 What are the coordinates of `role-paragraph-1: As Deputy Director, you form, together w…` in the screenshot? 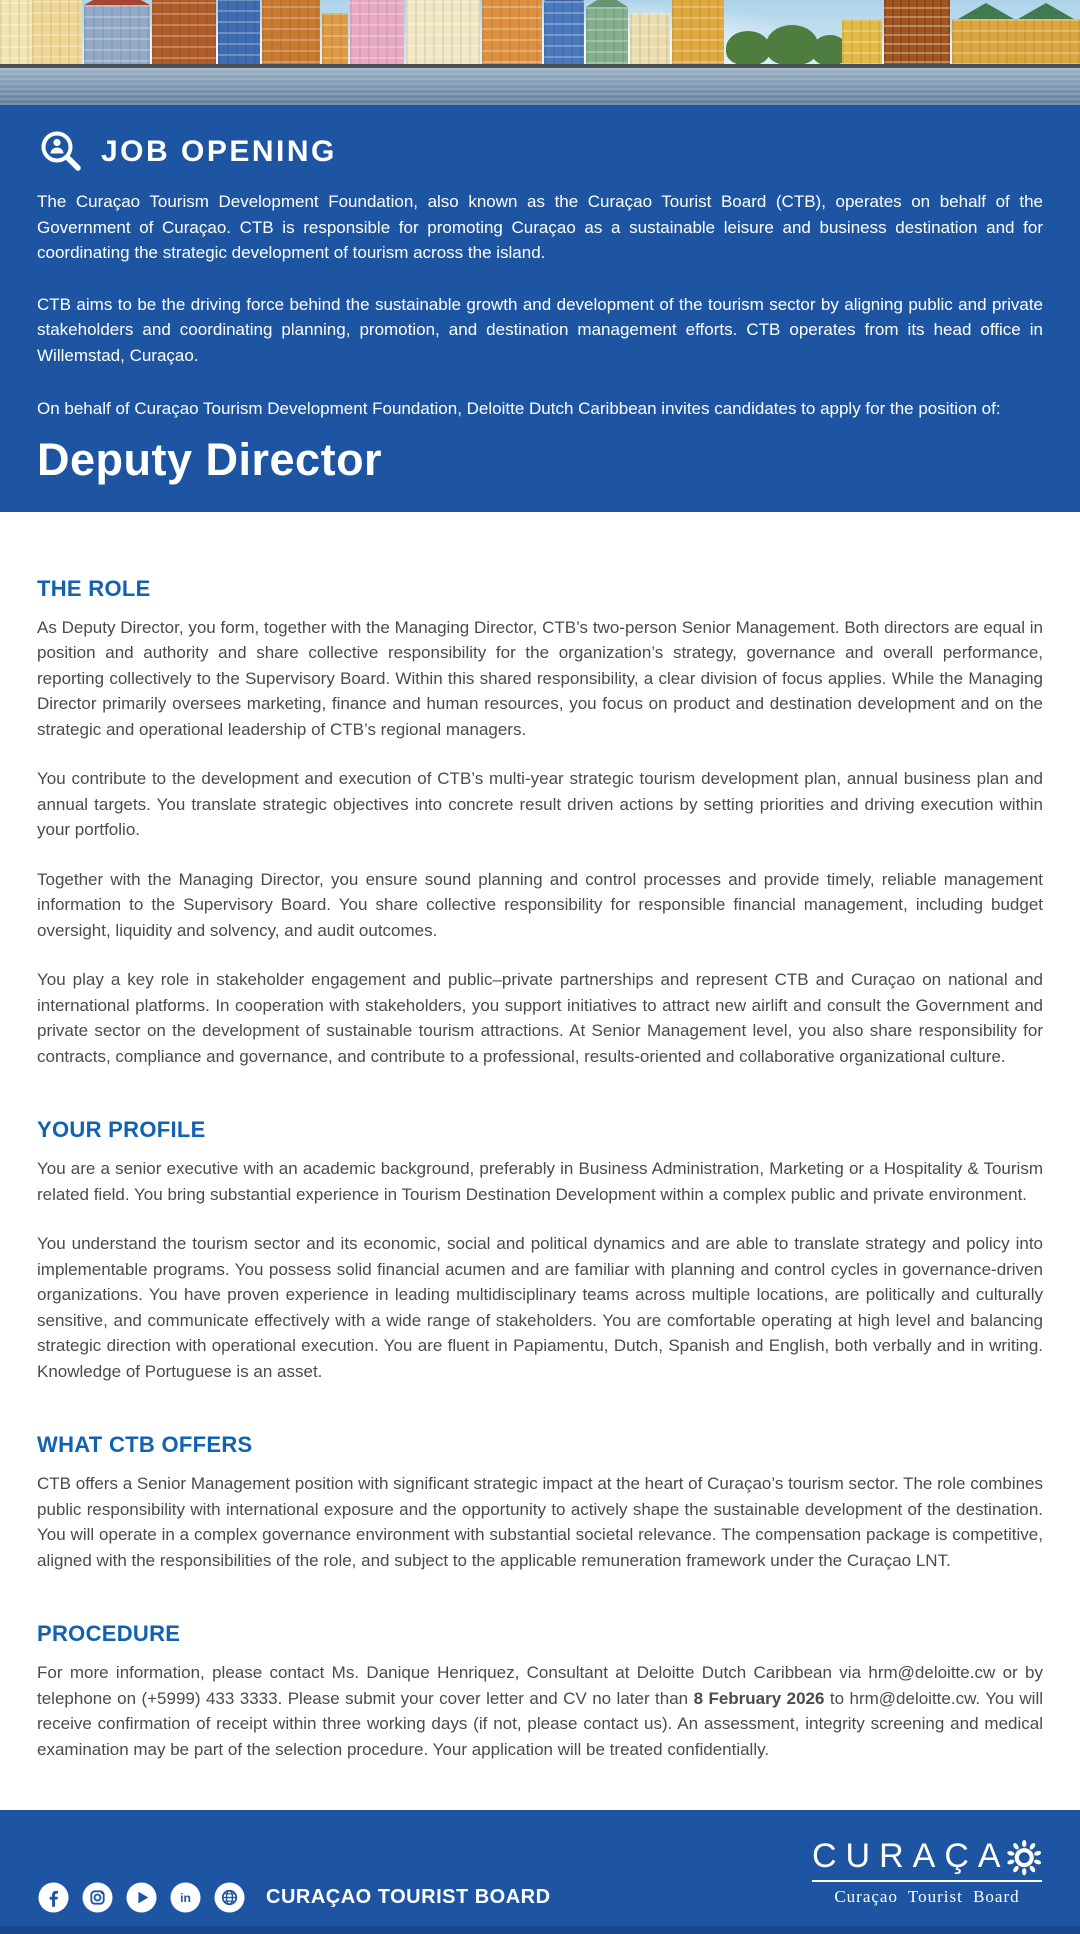 It's located at (540, 678).